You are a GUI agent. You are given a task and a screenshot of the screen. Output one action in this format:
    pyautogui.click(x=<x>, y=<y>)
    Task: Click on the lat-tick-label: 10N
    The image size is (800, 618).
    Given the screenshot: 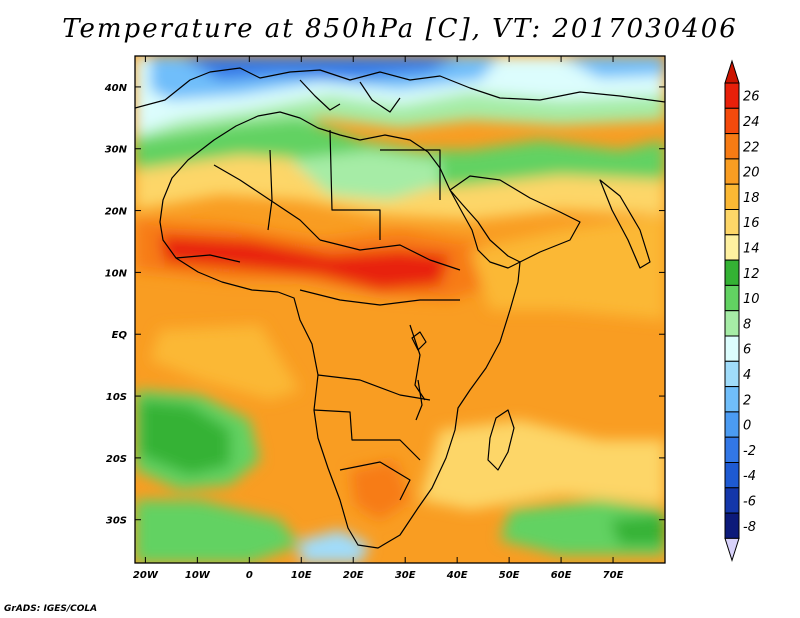 What is the action you would take?
    pyautogui.click(x=116, y=273)
    